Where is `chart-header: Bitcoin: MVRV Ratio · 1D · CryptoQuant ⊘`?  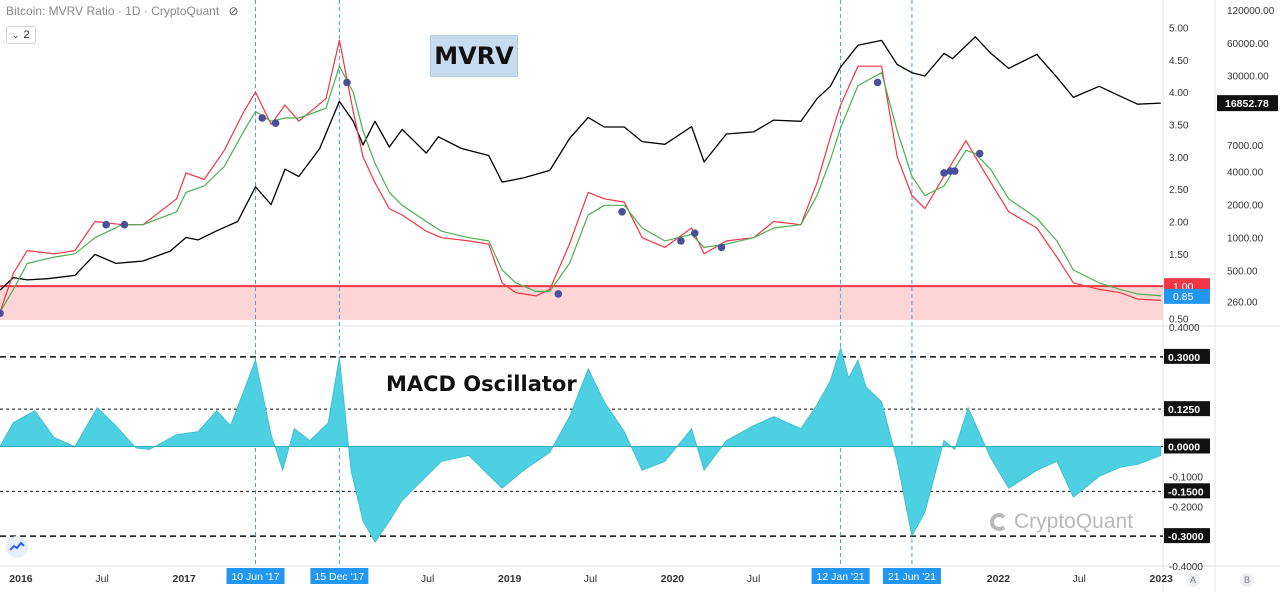
chart-header: Bitcoin: MVRV Ratio · 1D · CryptoQuant ⊘ is located at coordinates (122, 11).